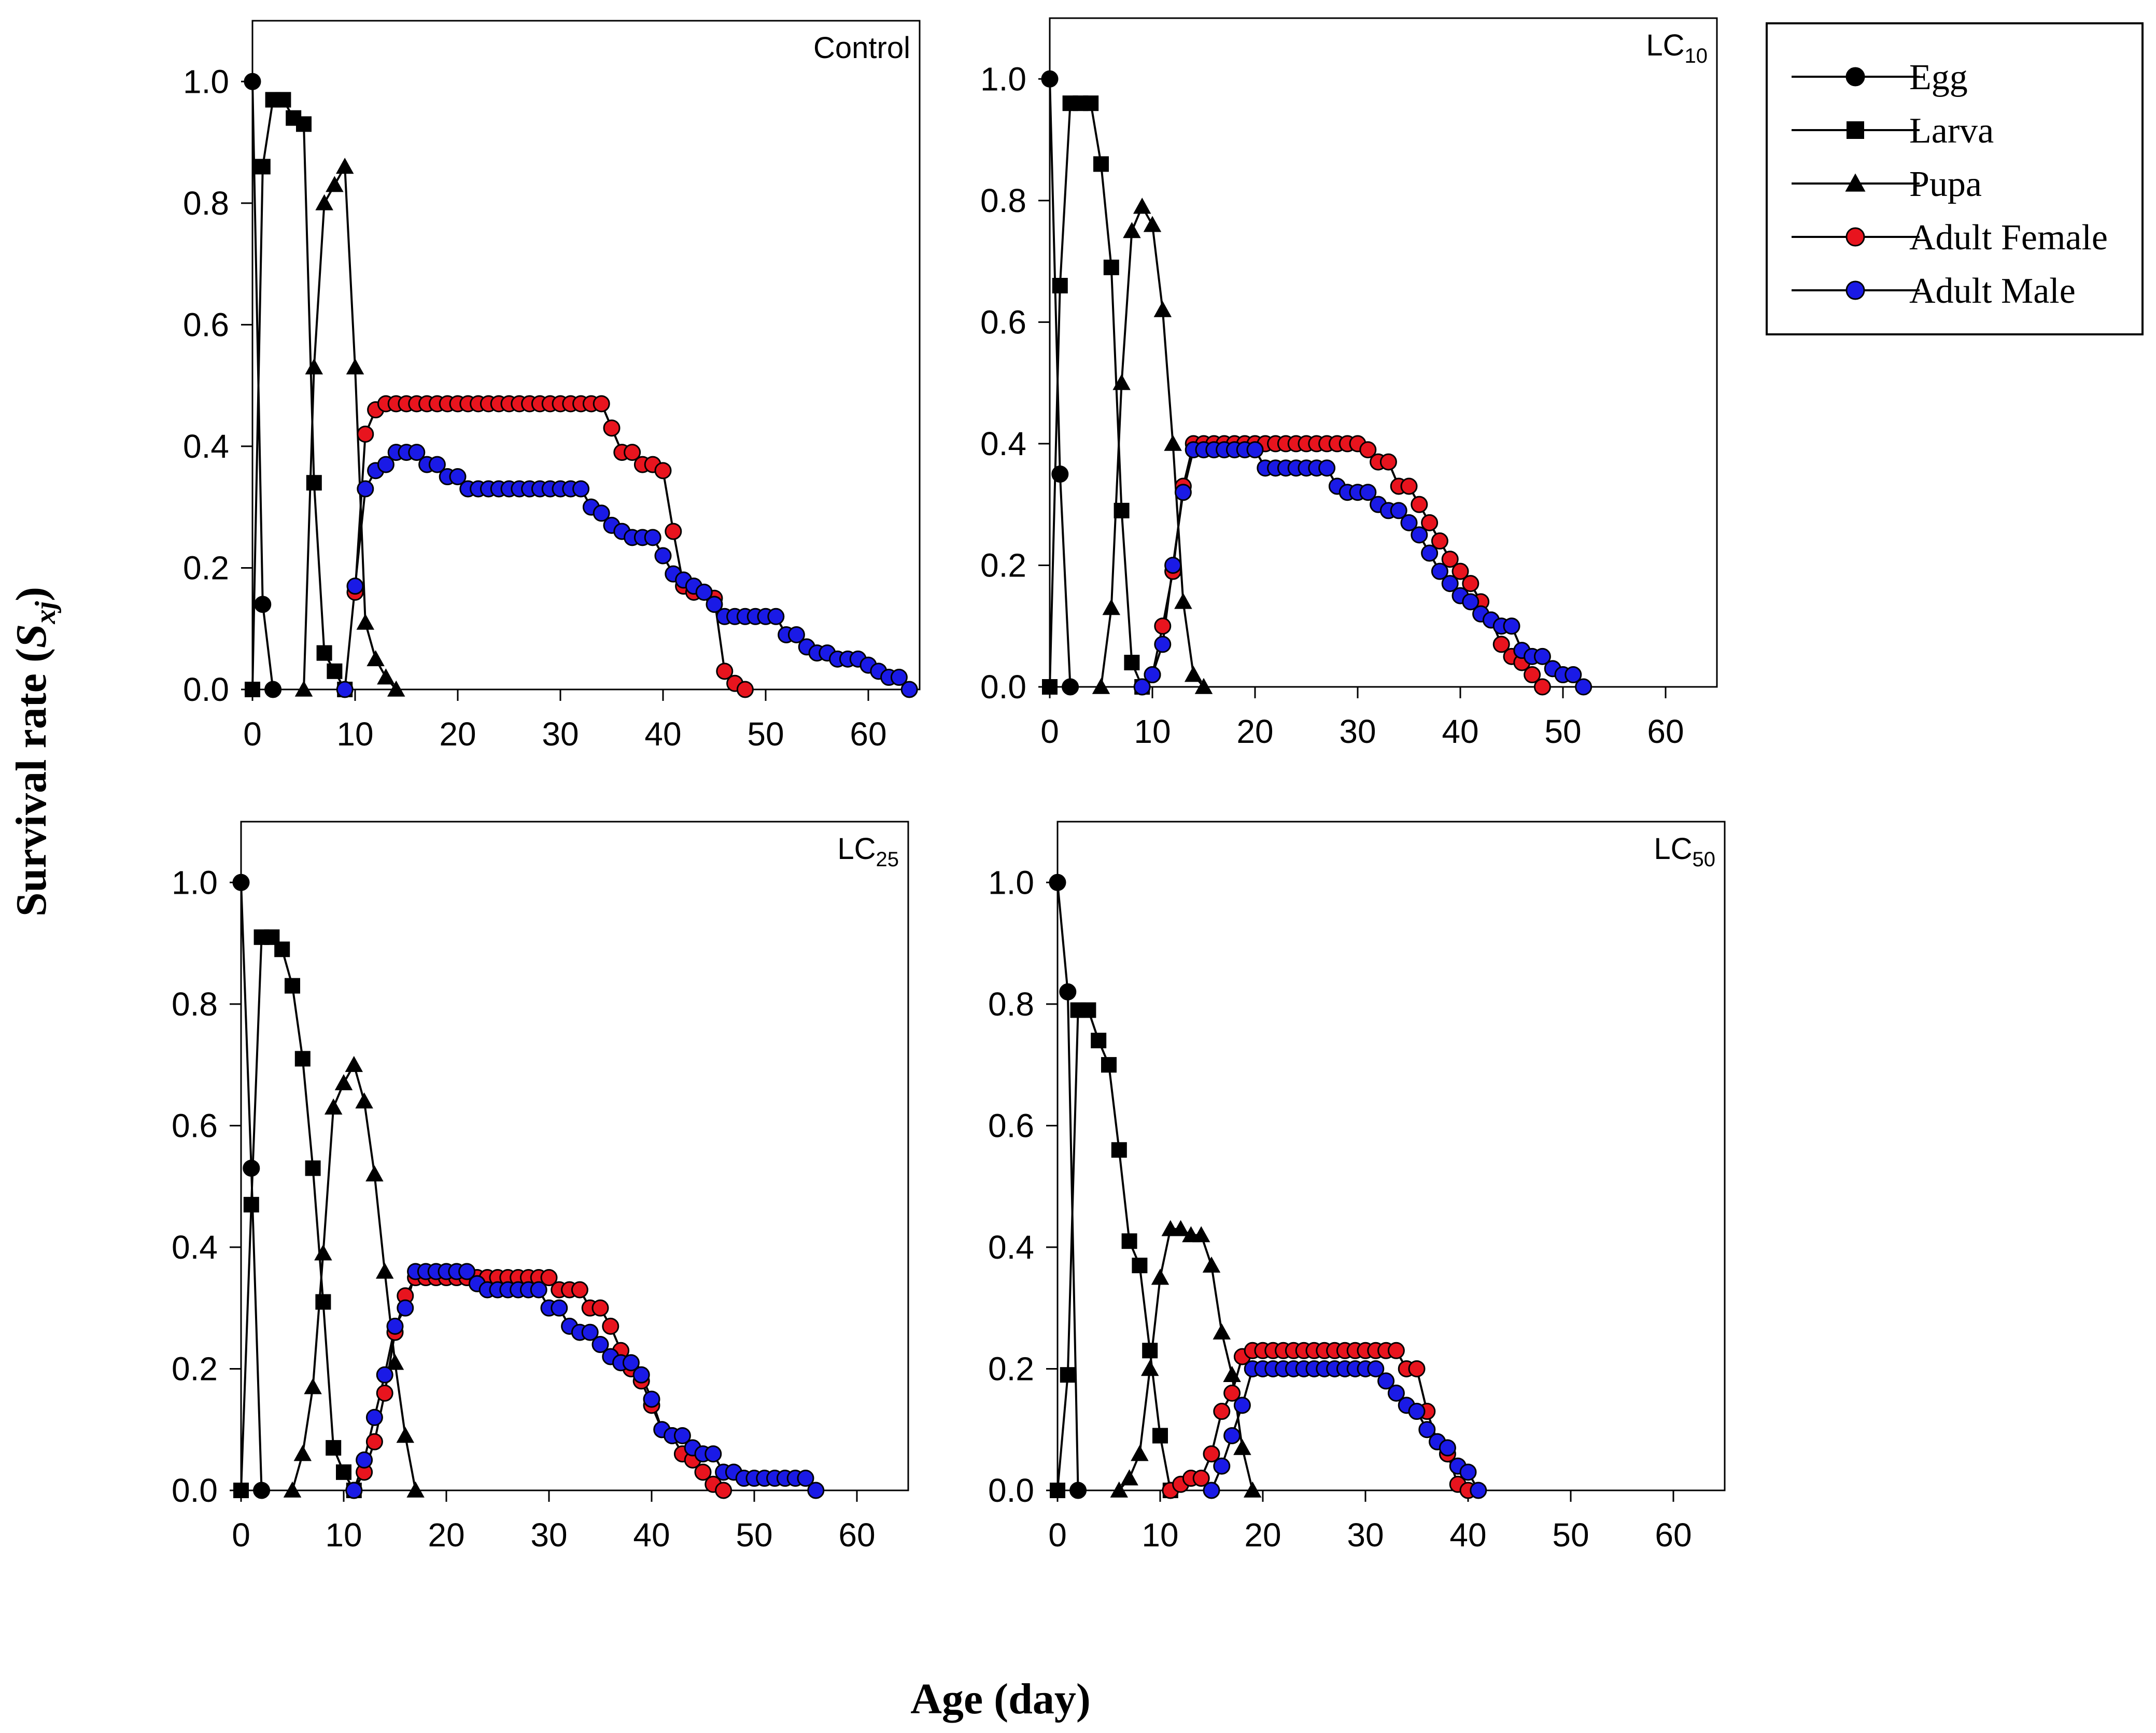 The height and width of the screenshot is (1733, 2156). Describe the element at coordinates (1685, 851) in the screenshot. I see `panel-title: LC50` at that location.